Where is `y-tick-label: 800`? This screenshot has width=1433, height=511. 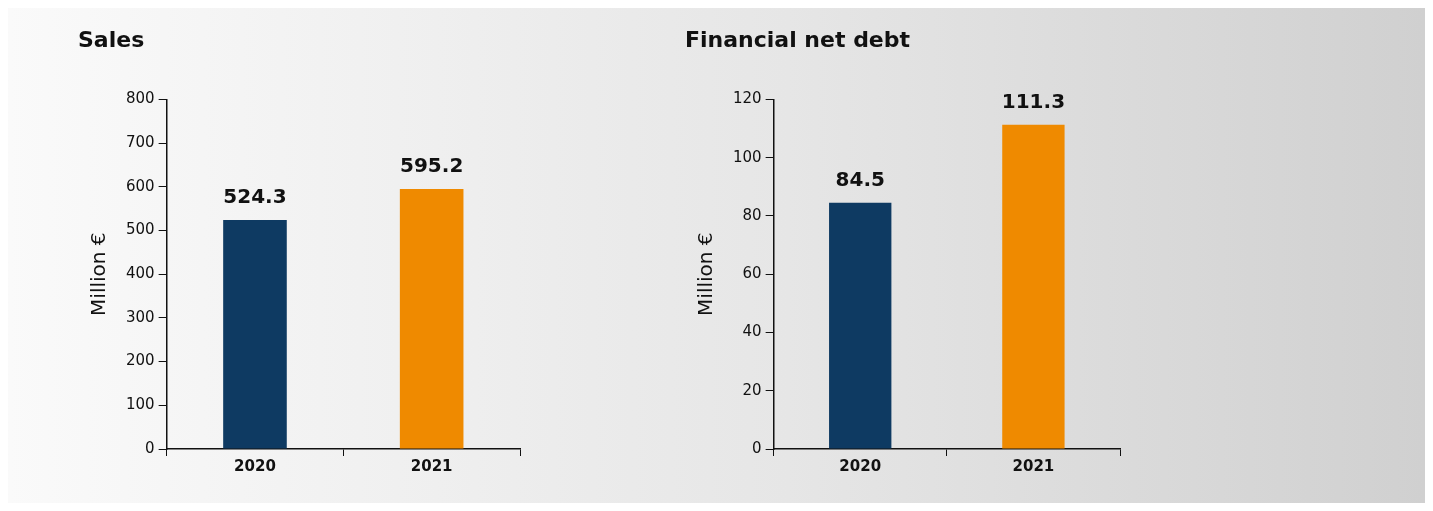 y-tick-label: 800 is located at coordinates (140, 98).